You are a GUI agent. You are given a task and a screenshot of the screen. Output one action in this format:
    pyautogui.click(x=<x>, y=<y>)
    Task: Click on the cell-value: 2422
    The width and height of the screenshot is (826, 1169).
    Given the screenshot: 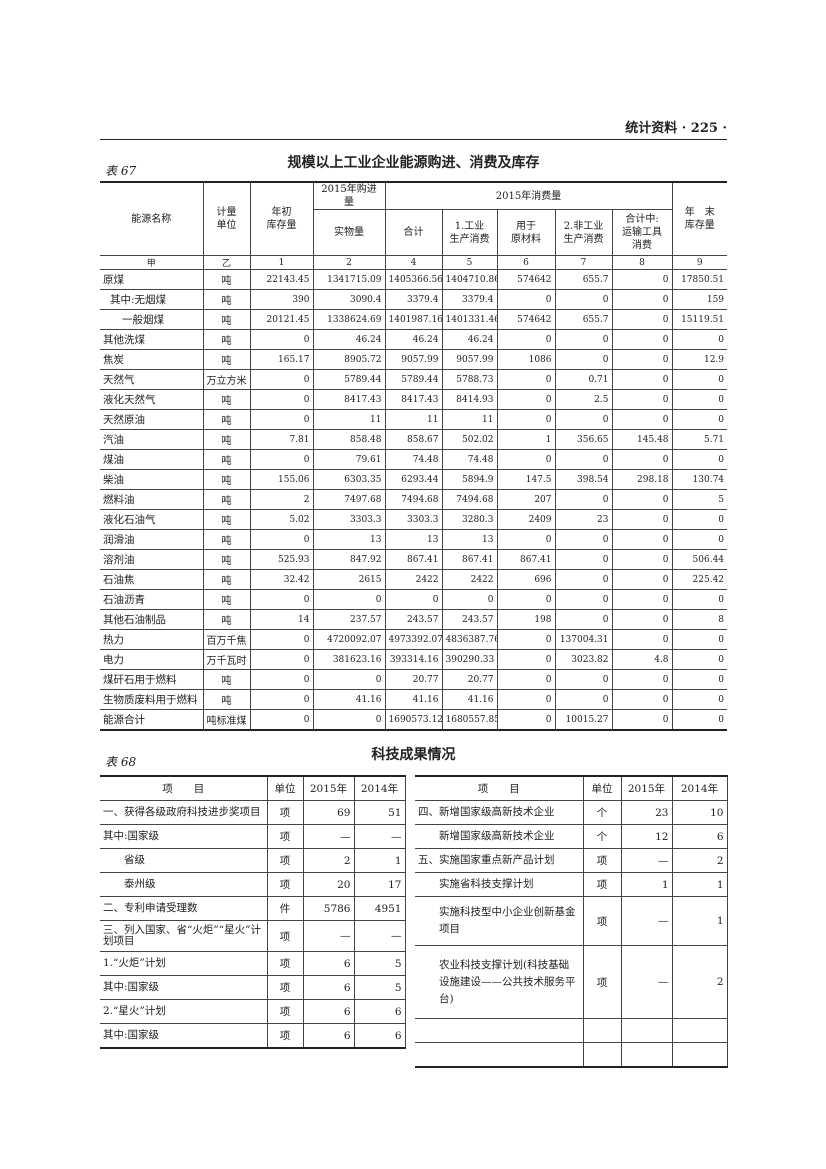 What is the action you would take?
    pyautogui.click(x=413, y=579)
    